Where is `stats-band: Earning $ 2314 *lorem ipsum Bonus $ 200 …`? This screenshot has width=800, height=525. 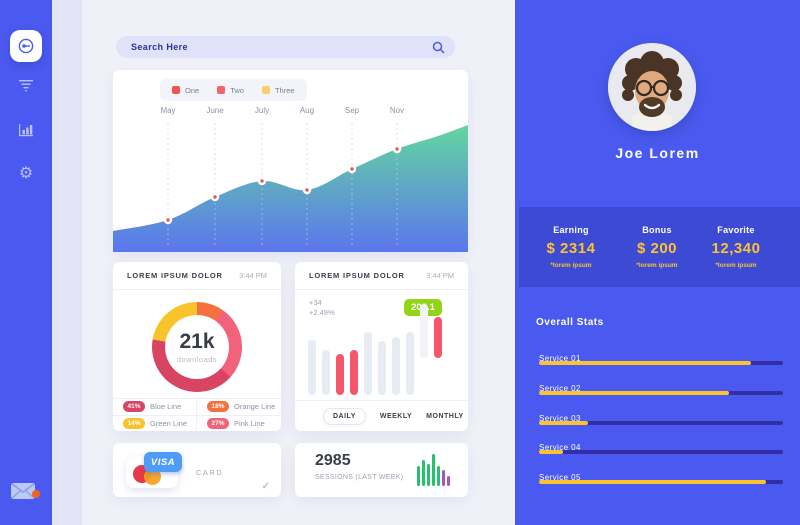 stats-band: Earning $ 2314 *lorem ipsum Bonus $ 200 … is located at coordinates (659, 247).